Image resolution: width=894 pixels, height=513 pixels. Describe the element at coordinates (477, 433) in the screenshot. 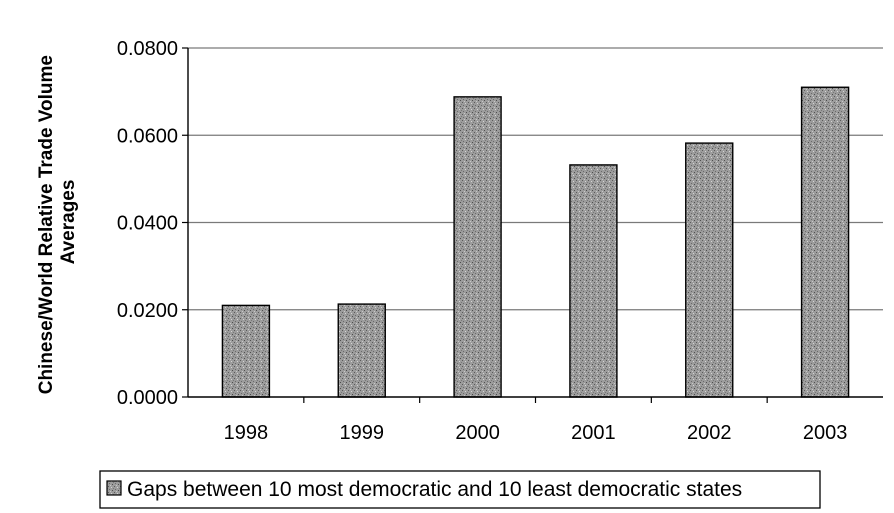

I see `x-tick-label: 2000` at that location.